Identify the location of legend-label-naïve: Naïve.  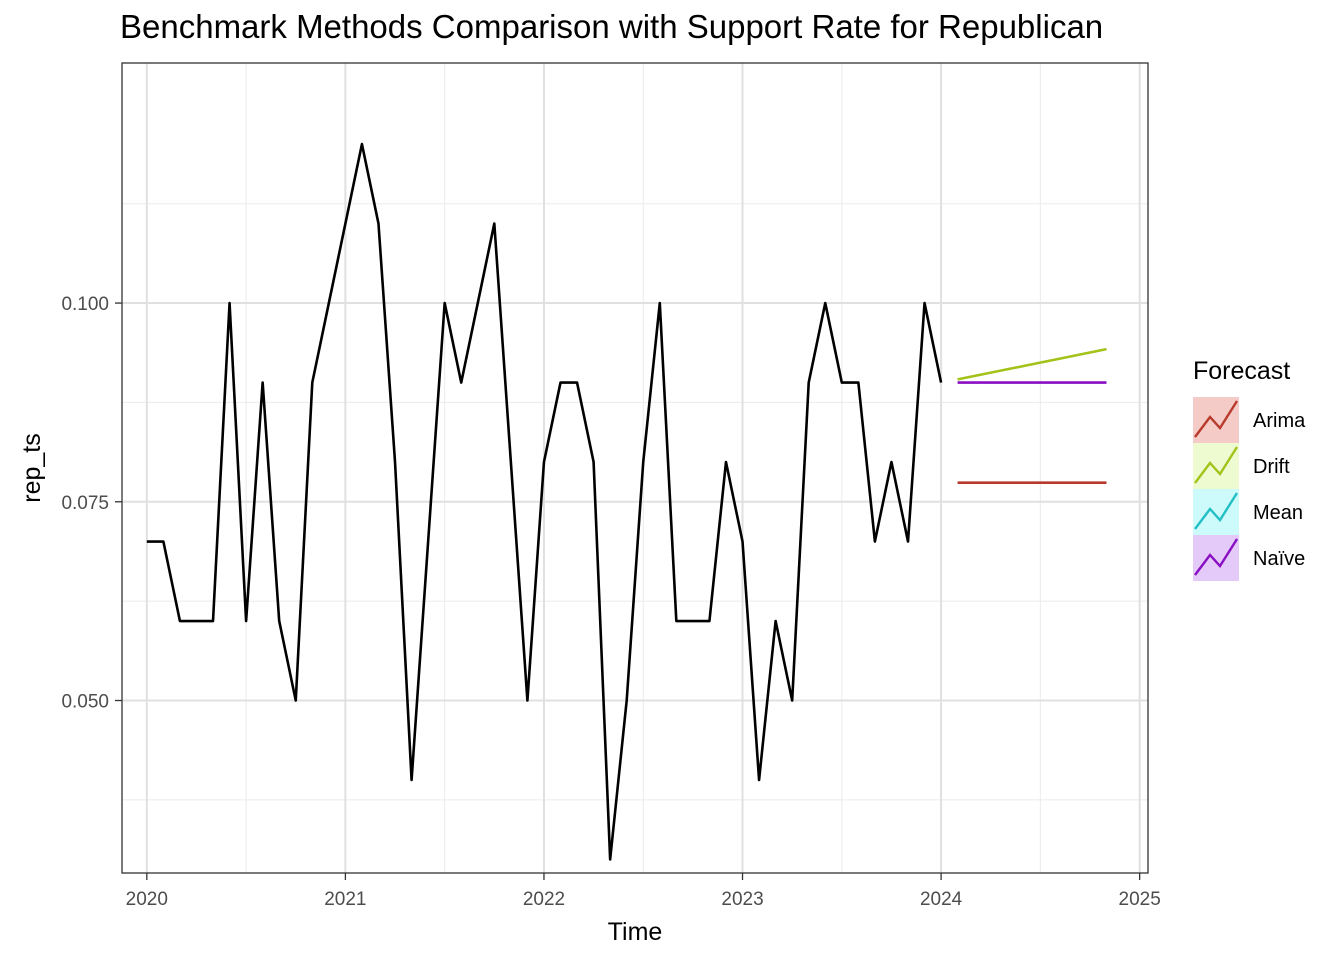
(1279, 559).